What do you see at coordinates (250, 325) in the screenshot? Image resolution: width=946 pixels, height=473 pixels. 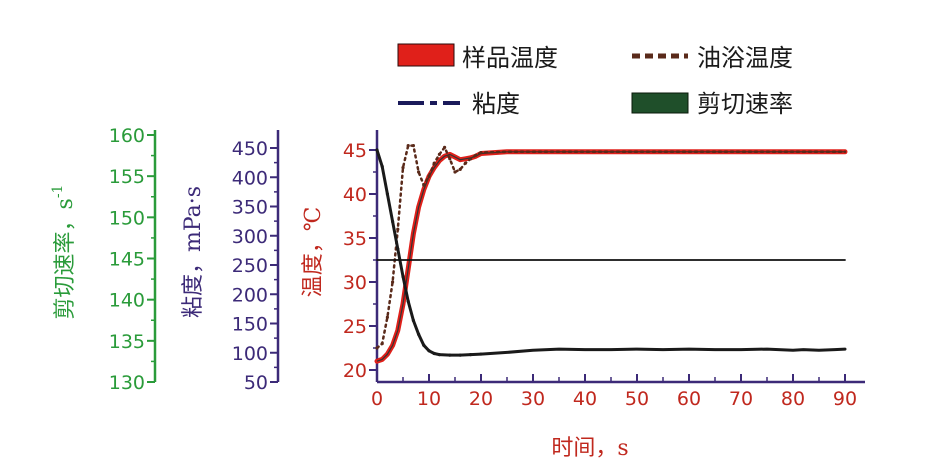 I see `viscosity-tick-label: 150` at bounding box center [250, 325].